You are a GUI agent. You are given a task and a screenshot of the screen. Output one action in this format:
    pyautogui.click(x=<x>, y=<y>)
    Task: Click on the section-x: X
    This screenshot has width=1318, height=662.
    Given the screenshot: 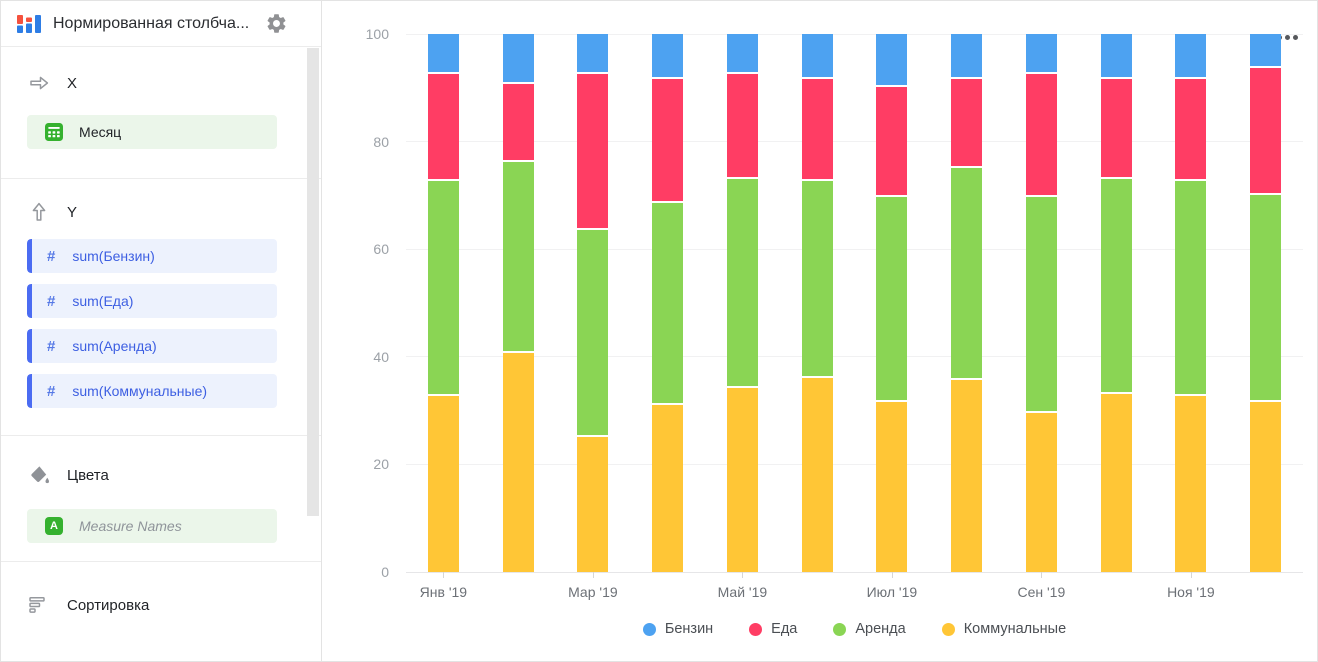 What is the action you would take?
    pyautogui.click(x=52, y=83)
    